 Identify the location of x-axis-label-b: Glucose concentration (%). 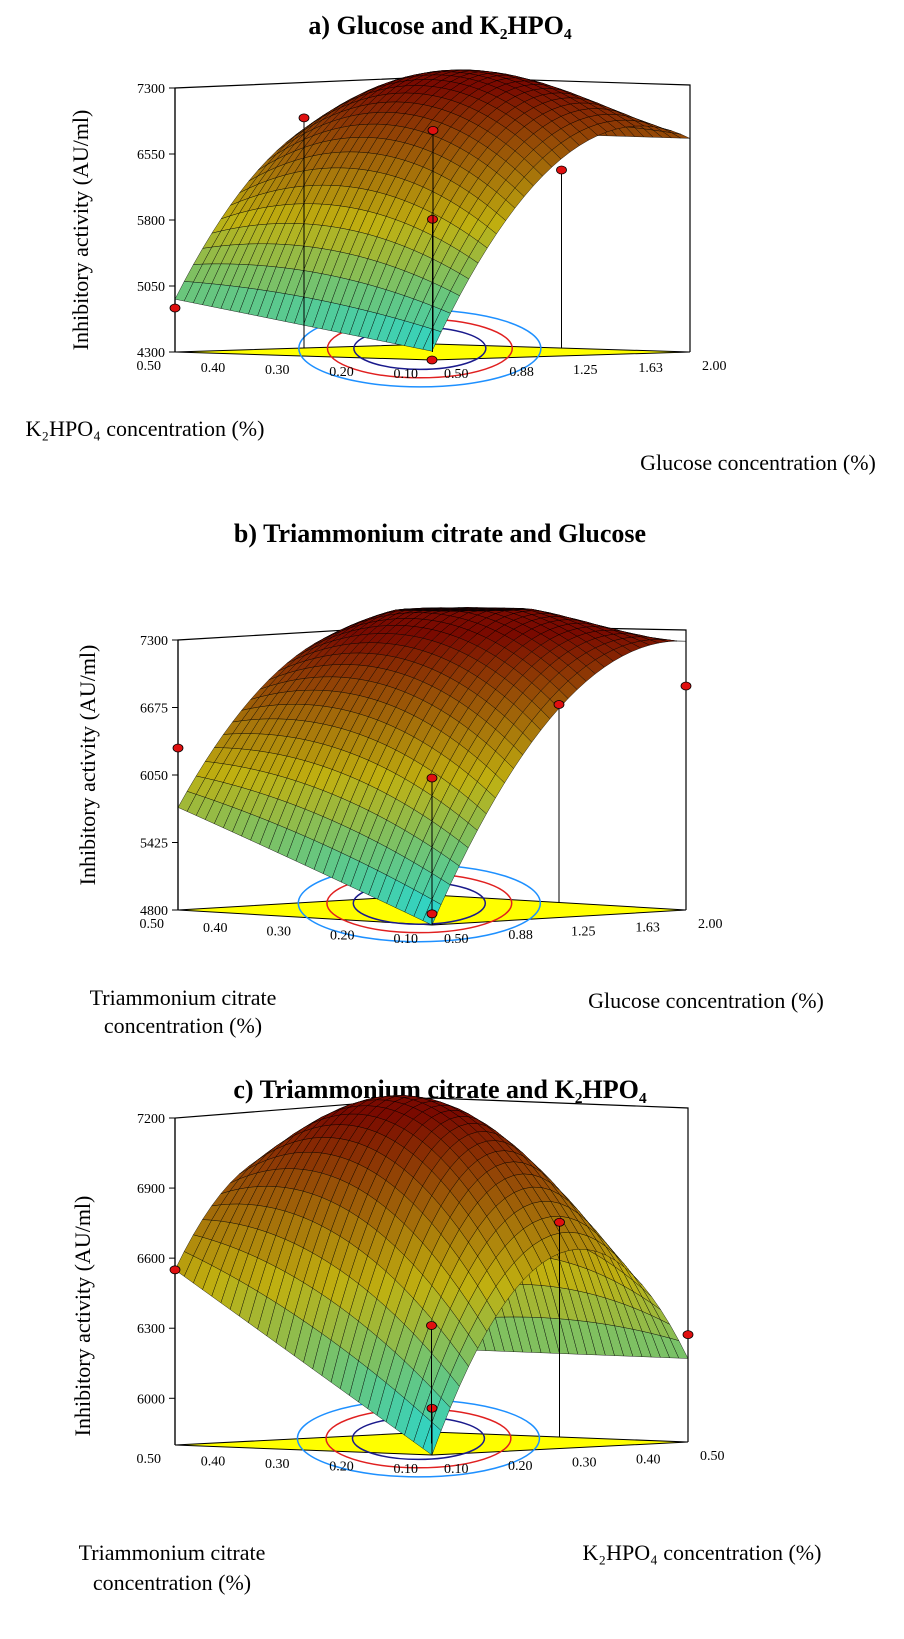
(706, 1000).